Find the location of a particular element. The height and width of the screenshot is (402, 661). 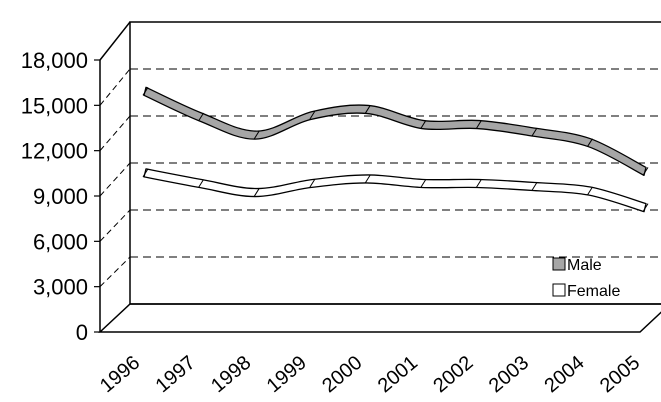

x-tick-label: 2000 is located at coordinates (342, 374).